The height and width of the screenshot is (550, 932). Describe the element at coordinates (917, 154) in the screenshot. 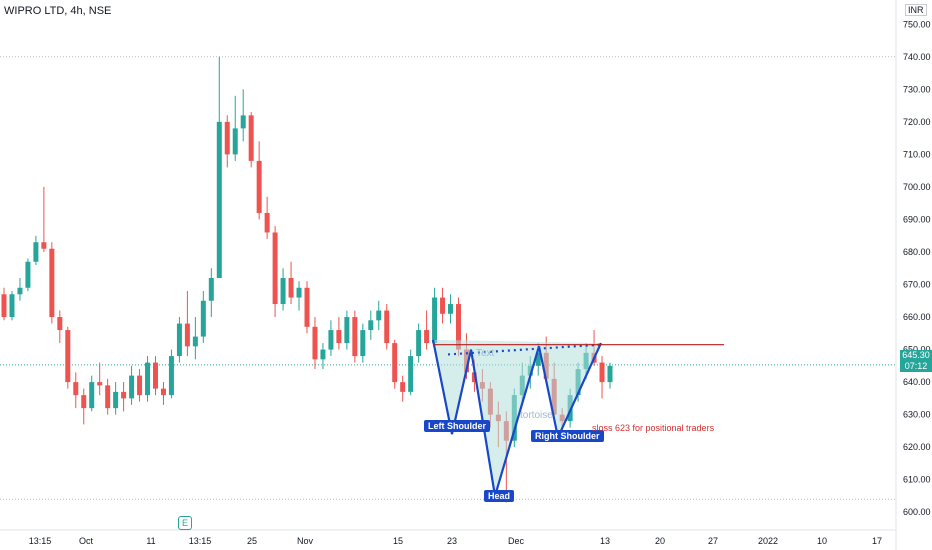

I see `y-tick-label: 710.00` at that location.